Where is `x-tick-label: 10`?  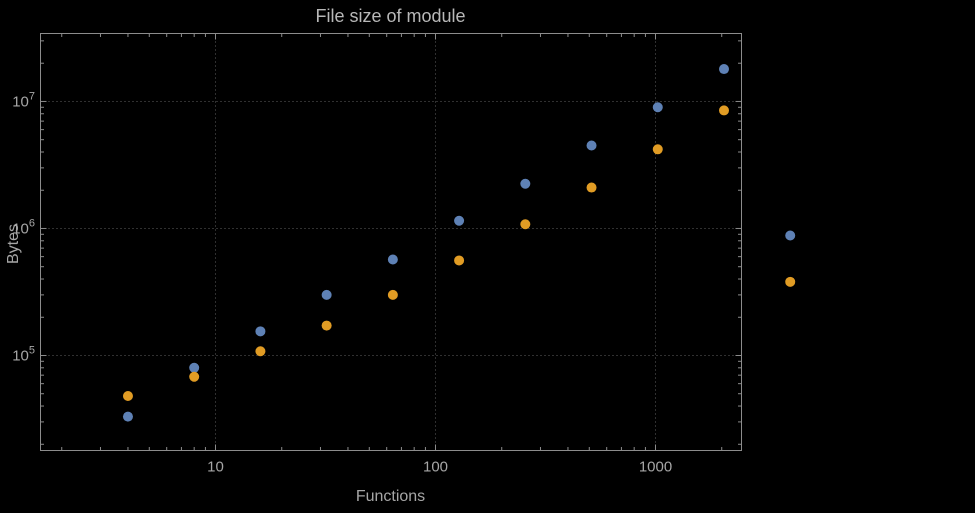
x-tick-label: 10 is located at coordinates (215, 467).